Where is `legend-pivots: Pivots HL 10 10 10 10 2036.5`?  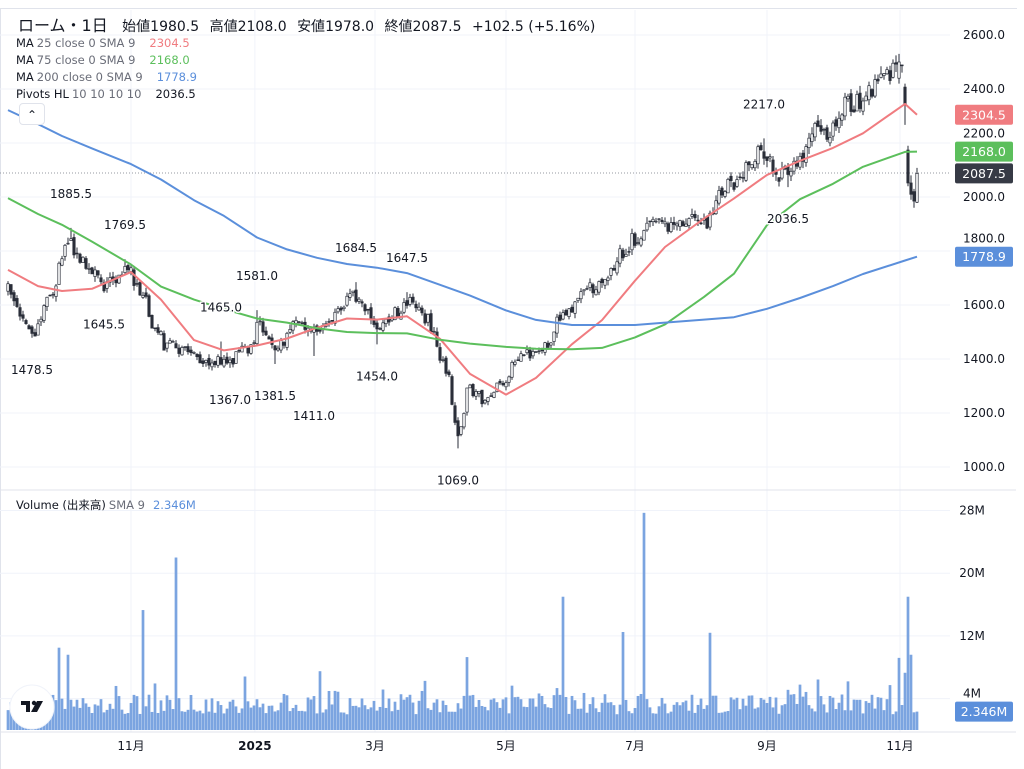
legend-pivots: Pivots HL 10 10 10 10 2036.5 is located at coordinates (106, 94).